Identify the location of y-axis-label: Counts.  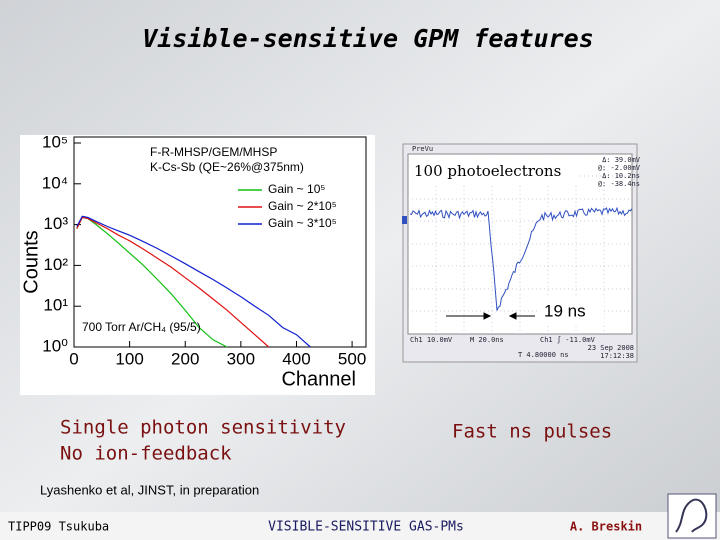
(31, 261).